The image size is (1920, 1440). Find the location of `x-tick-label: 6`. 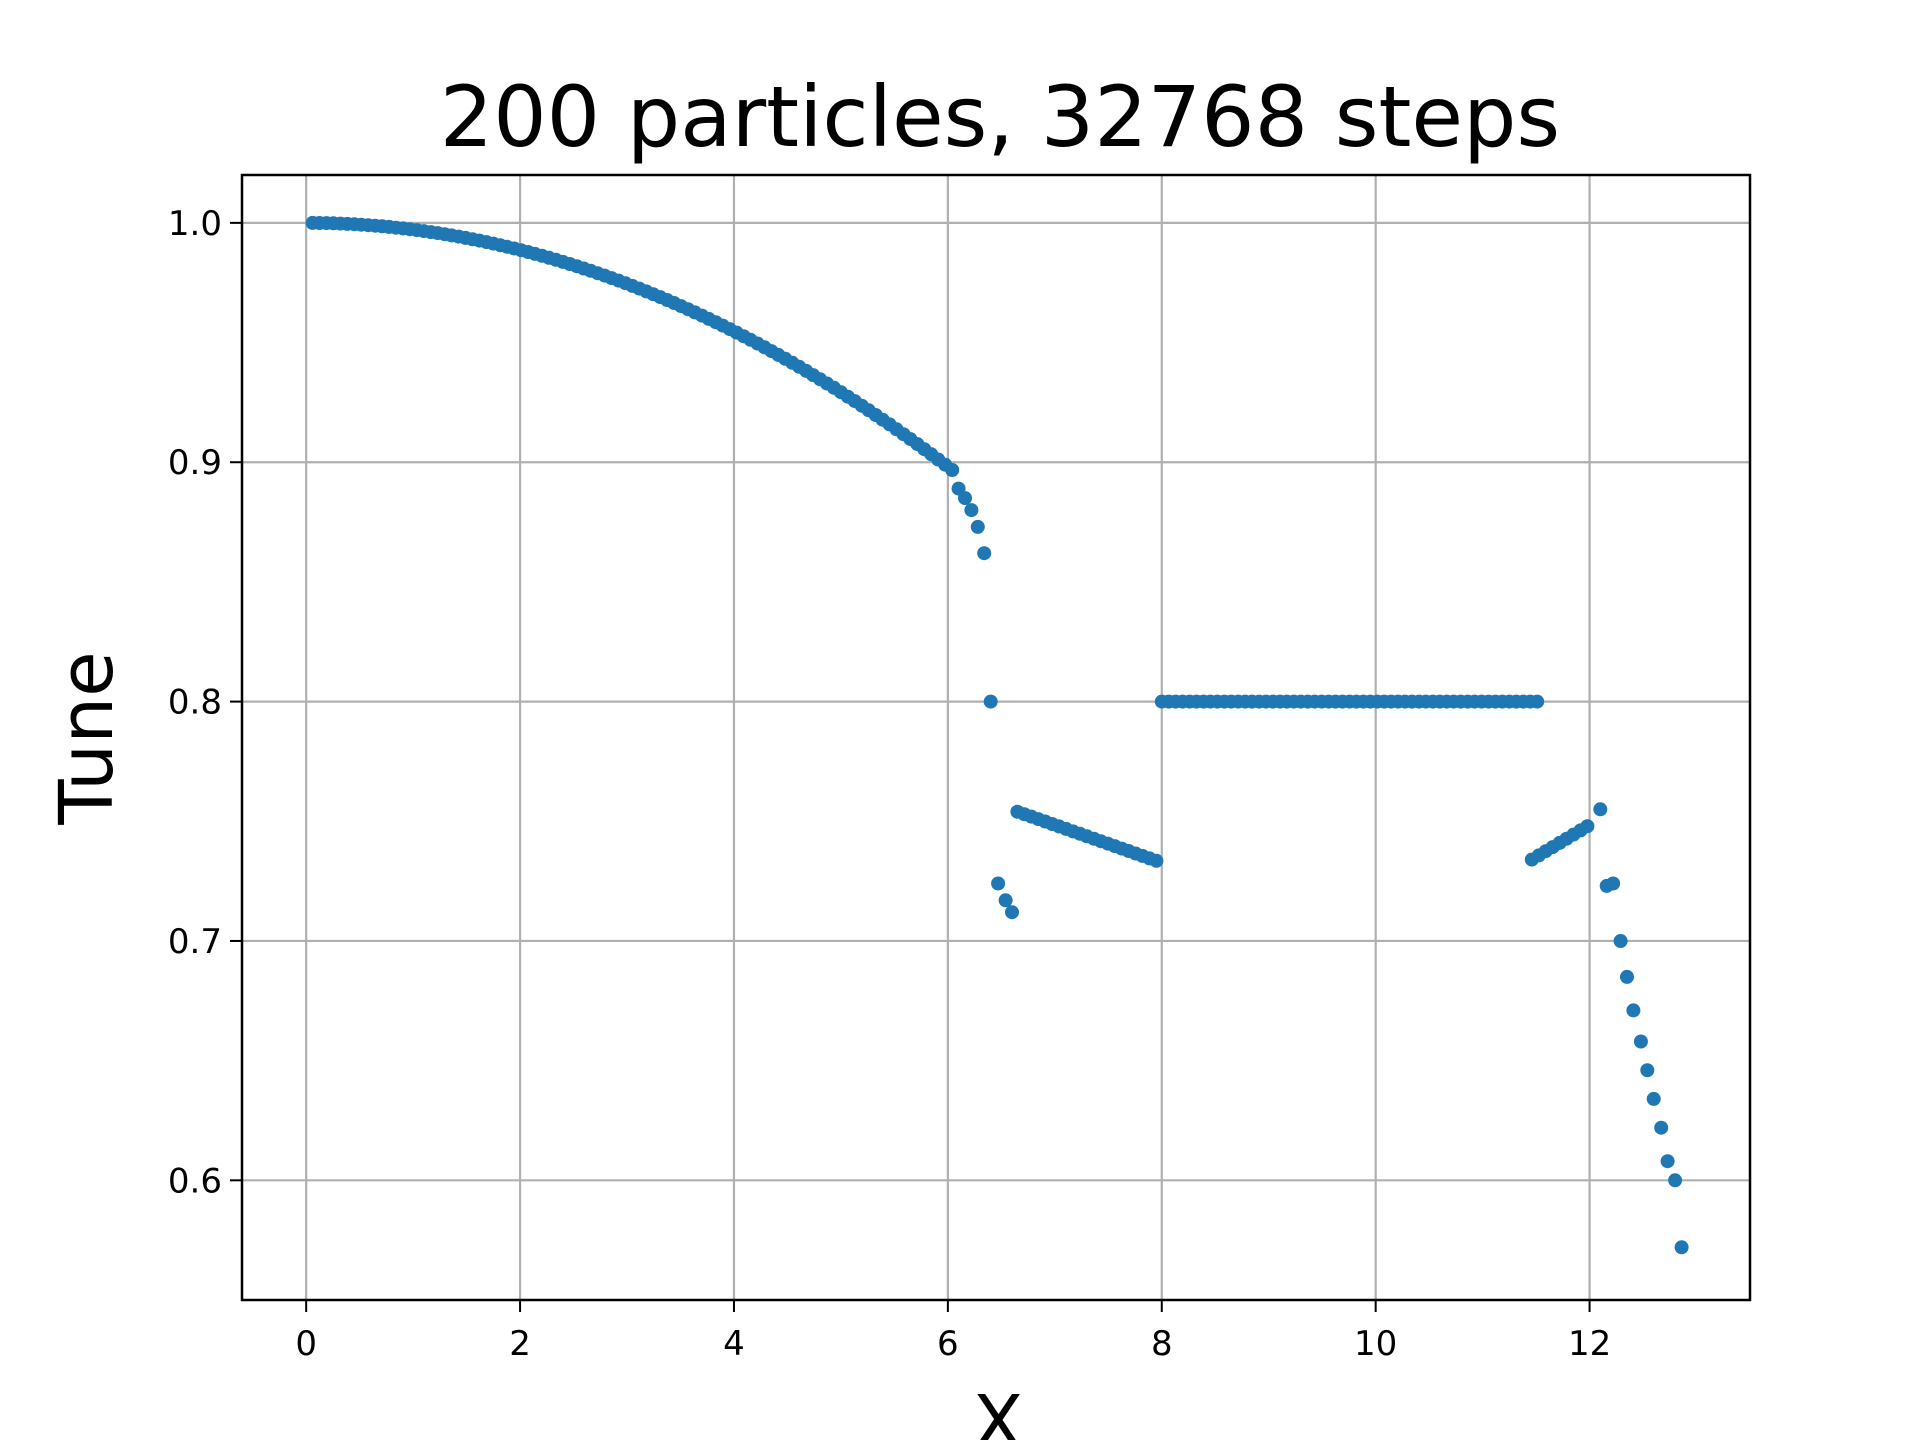

x-tick-label: 6 is located at coordinates (948, 1344).